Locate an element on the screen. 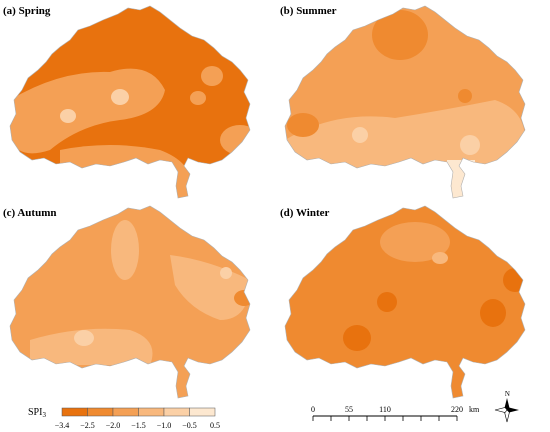 The height and width of the screenshot is (432, 550). legend-tick-label: −2.0 is located at coordinates (113, 425).